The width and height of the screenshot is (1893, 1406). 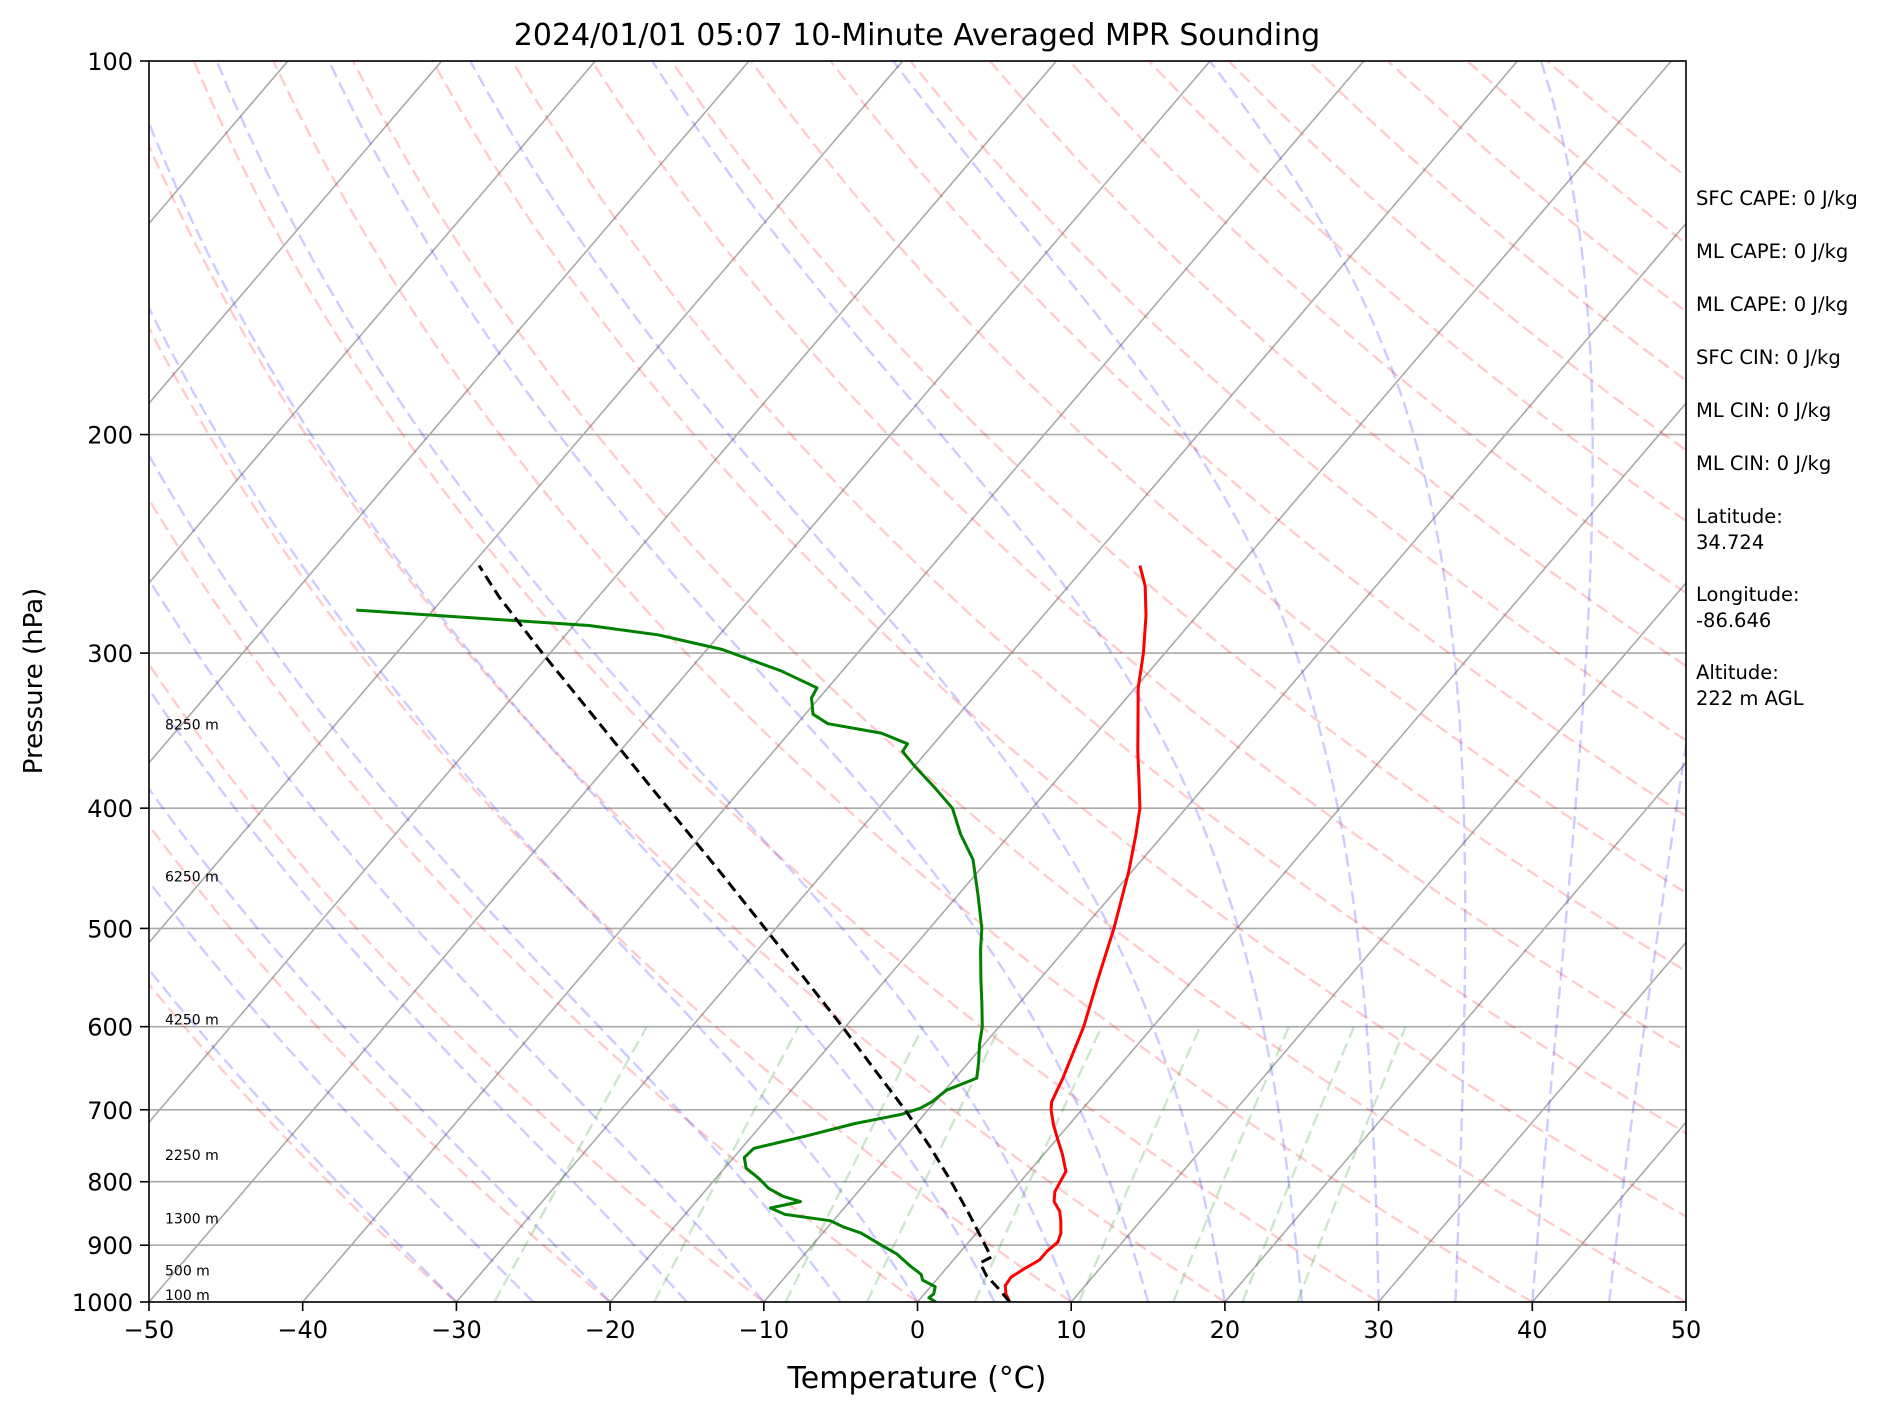 What do you see at coordinates (1777, 198) in the screenshot?
I see `sfc-cape: SFC CAPE: 0 J/kg` at bounding box center [1777, 198].